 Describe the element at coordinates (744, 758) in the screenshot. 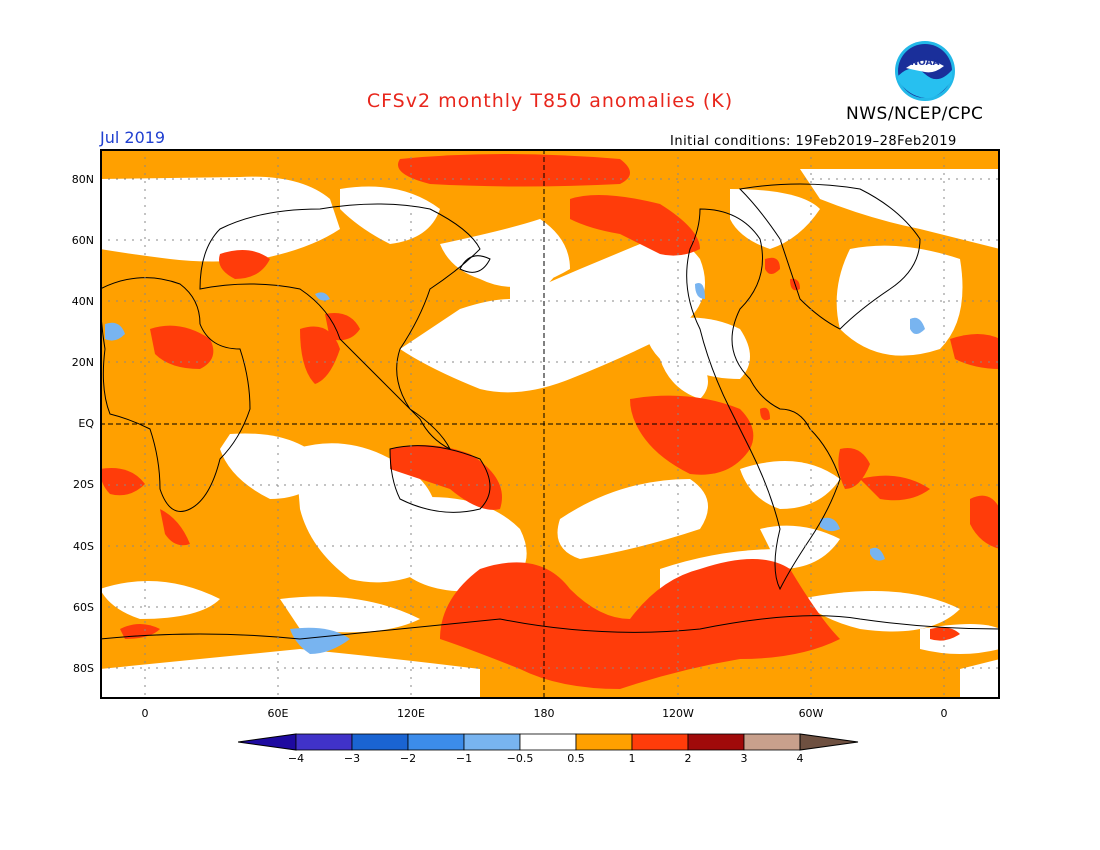

I see `colorbar-label: 3` at that location.